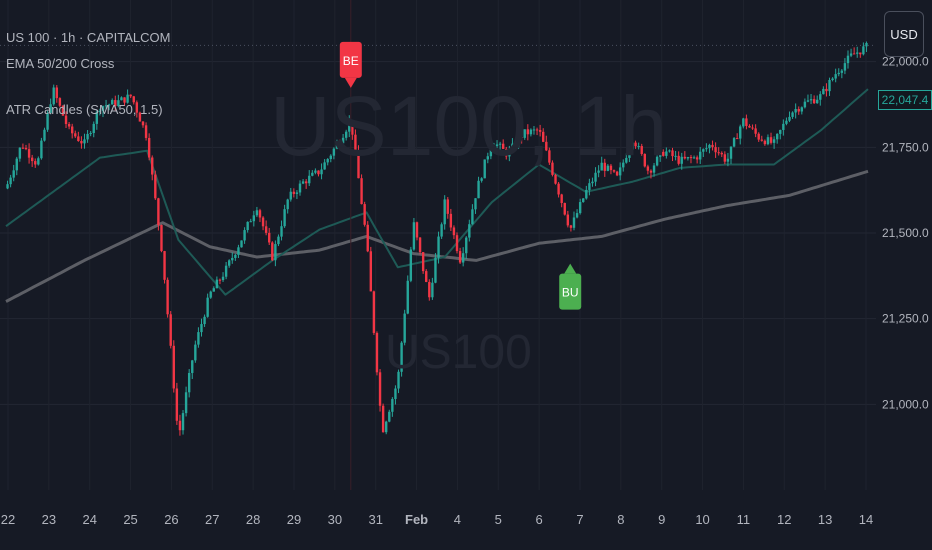 Image resolution: width=932 pixels, height=550 pixels. Describe the element at coordinates (661, 519) in the screenshot. I see `x-tick-label: 9` at that location.